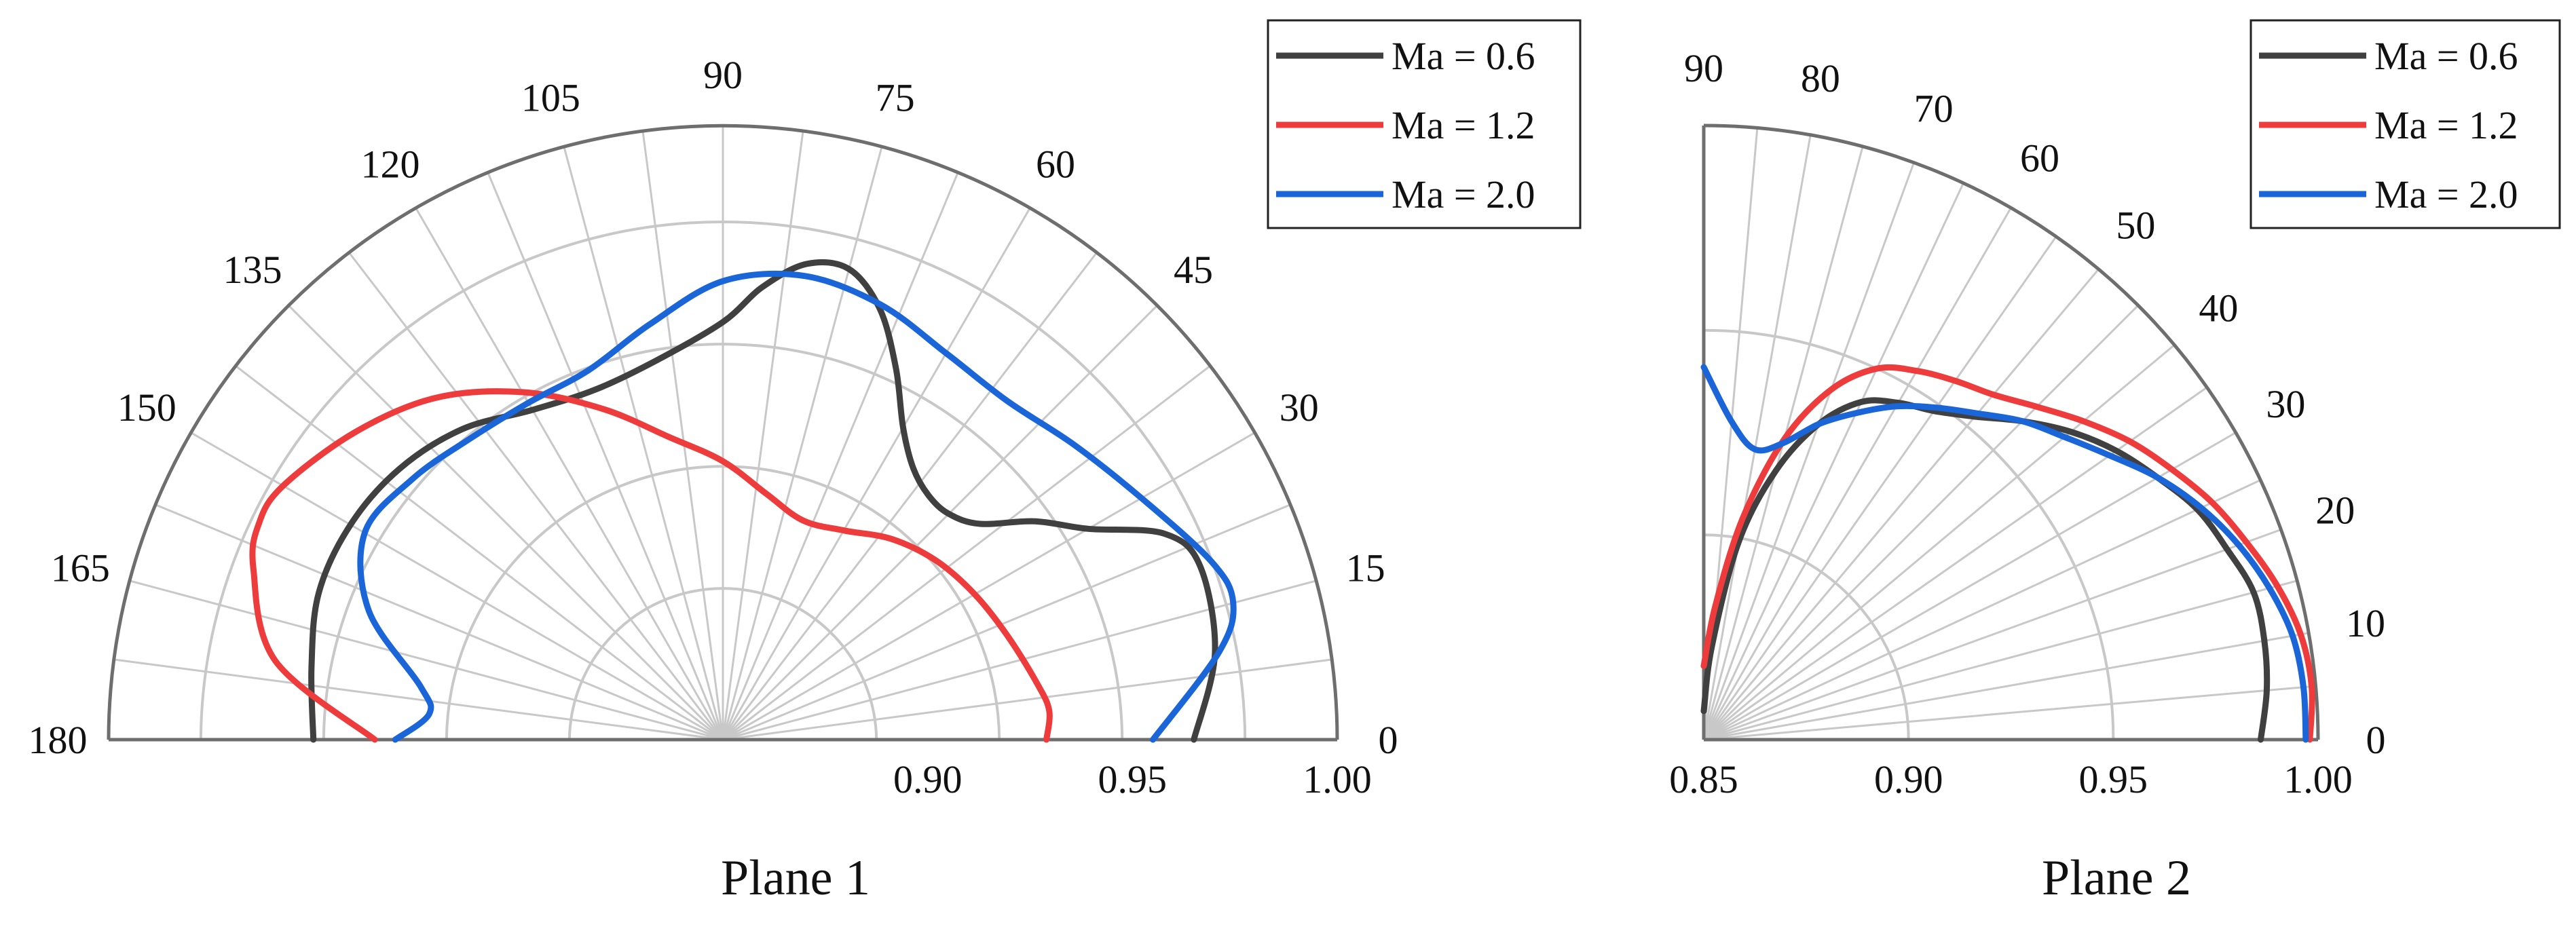 The width and height of the screenshot is (2576, 931). I want to click on angle-tick-label: 20, so click(2335, 510).